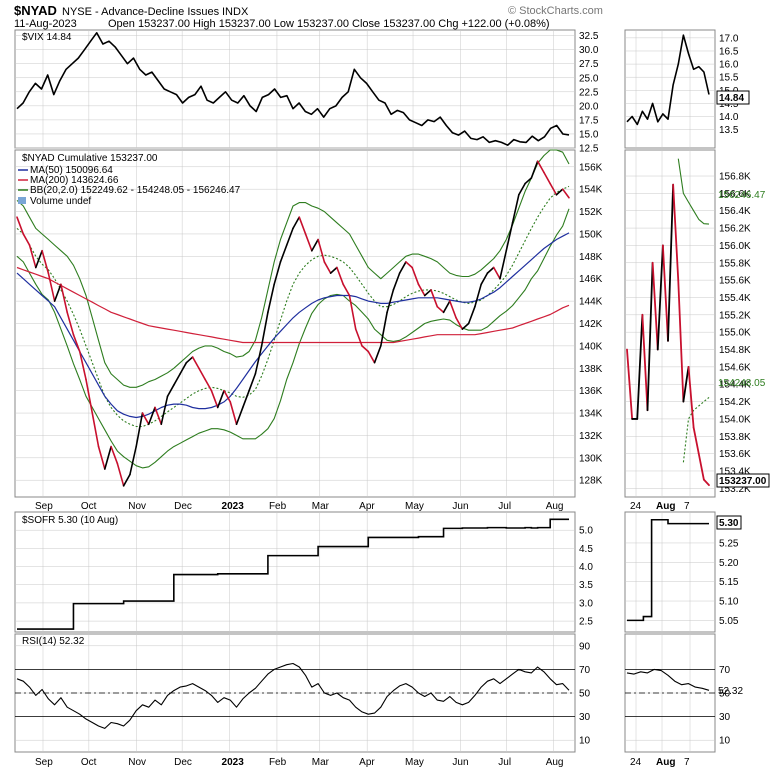  I want to click on rsi-panel-ytick: 10, so click(585, 741).